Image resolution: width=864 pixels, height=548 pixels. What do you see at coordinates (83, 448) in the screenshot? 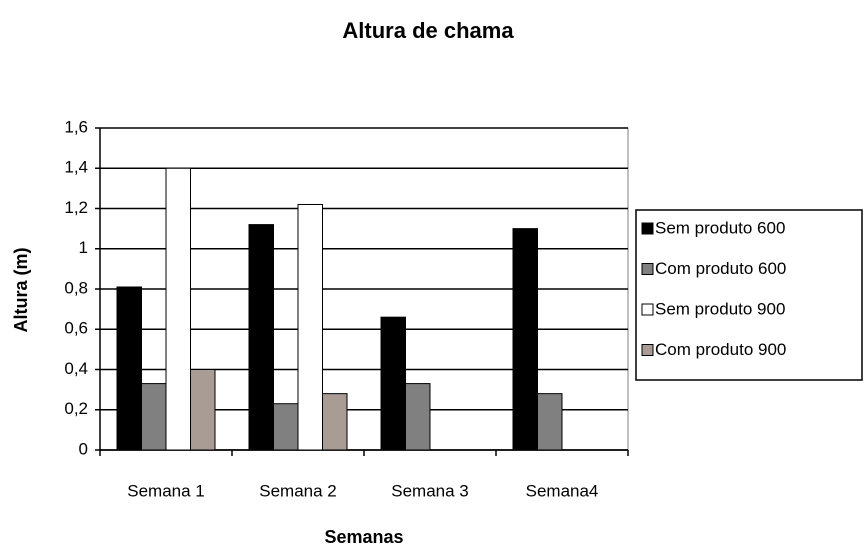
I see `y-tick-label: 0` at bounding box center [83, 448].